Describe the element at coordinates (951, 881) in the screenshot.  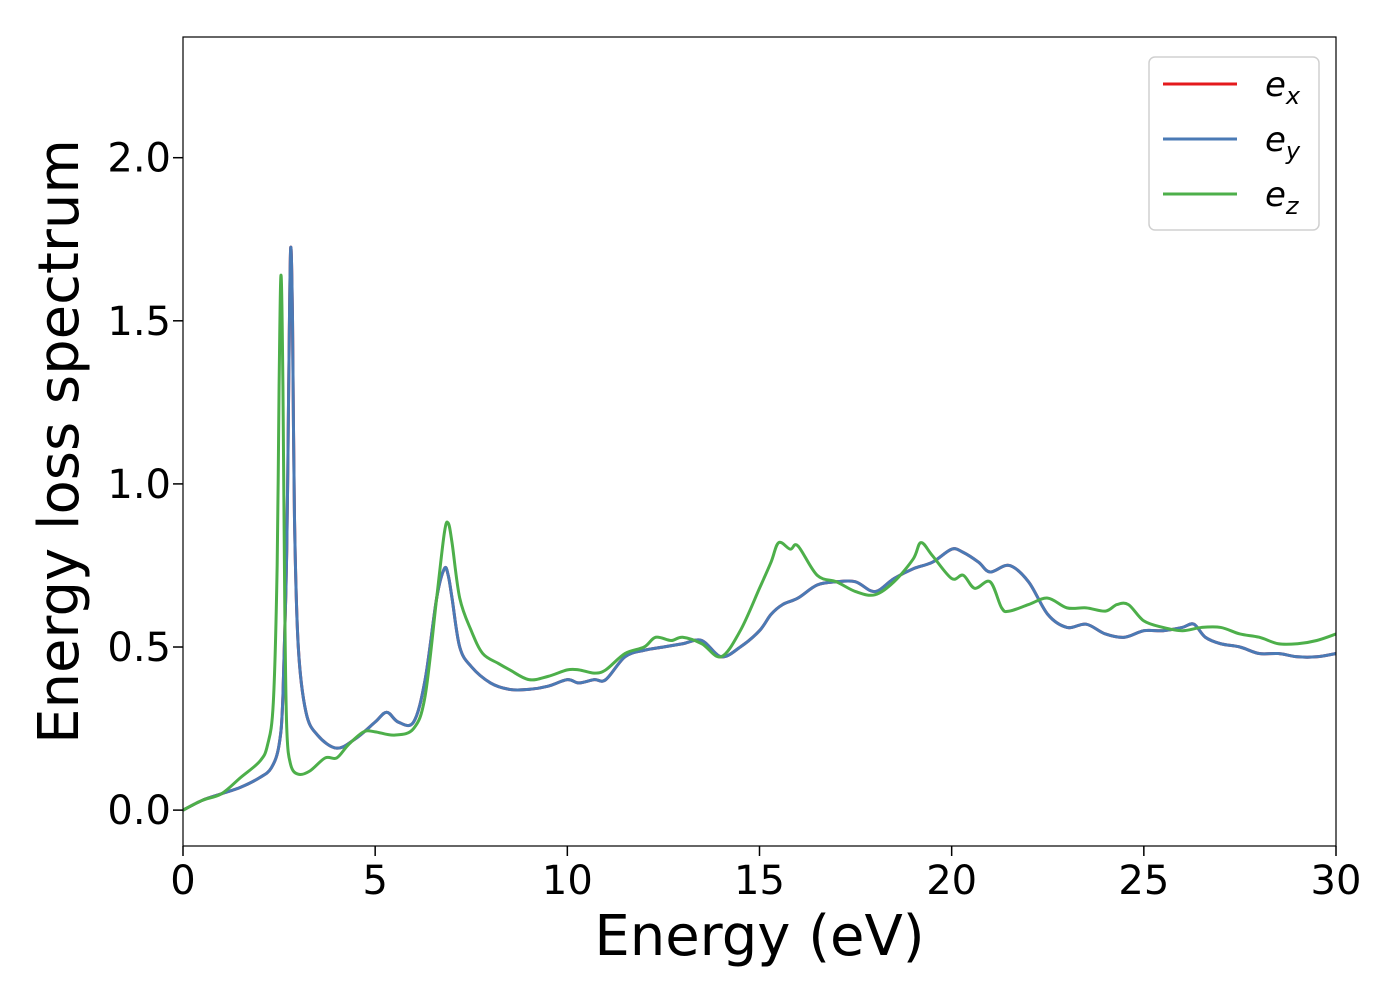
I see `x-tick-label: 20` at that location.